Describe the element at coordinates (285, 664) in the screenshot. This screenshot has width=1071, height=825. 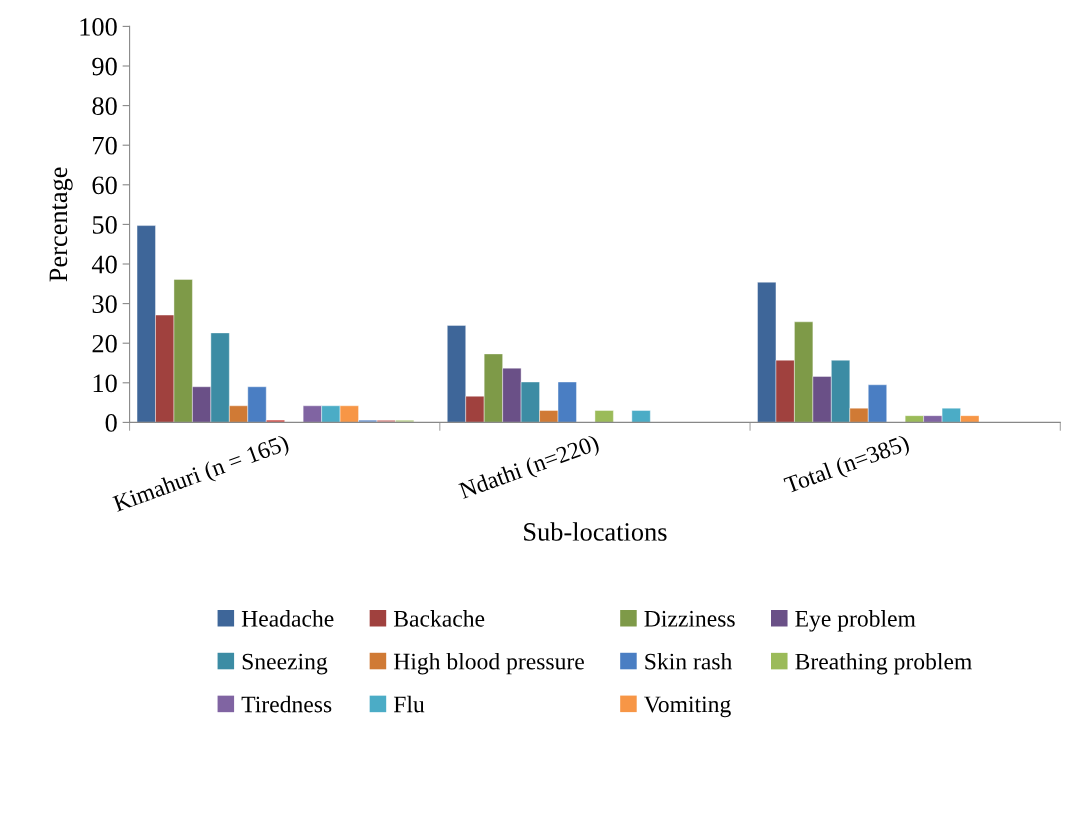
I see `legend-label: Sneezing` at that location.